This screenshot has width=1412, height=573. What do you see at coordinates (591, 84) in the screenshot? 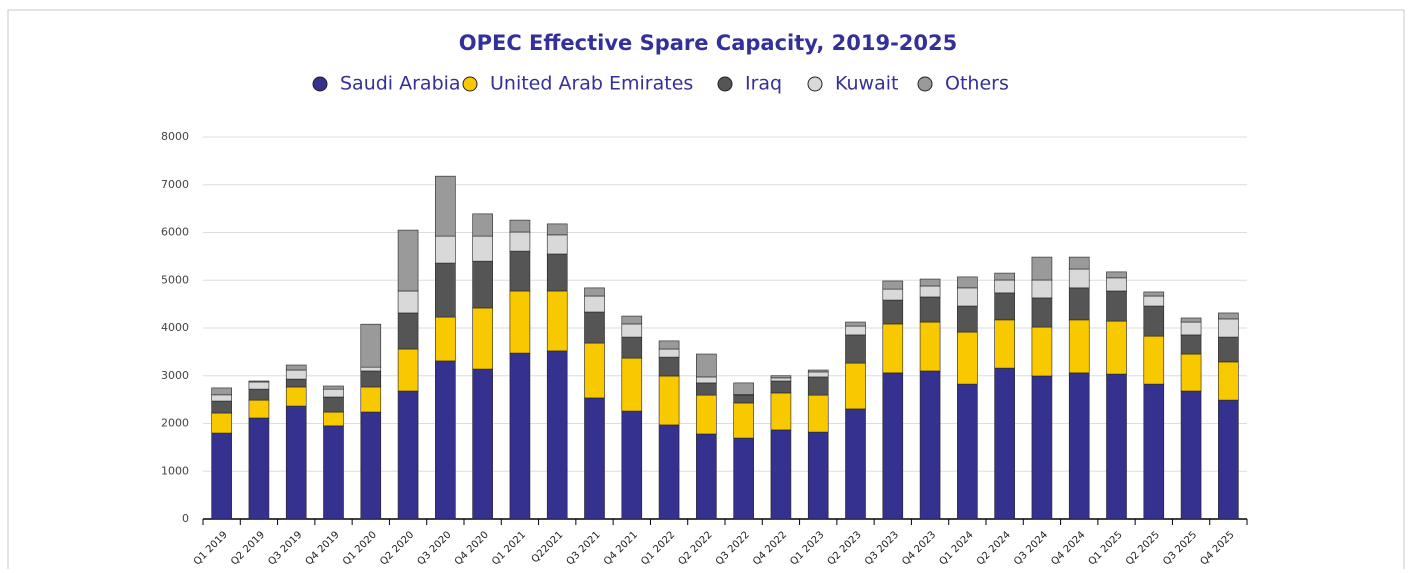
I see `legend-label: United Arab Emirates` at bounding box center [591, 84].